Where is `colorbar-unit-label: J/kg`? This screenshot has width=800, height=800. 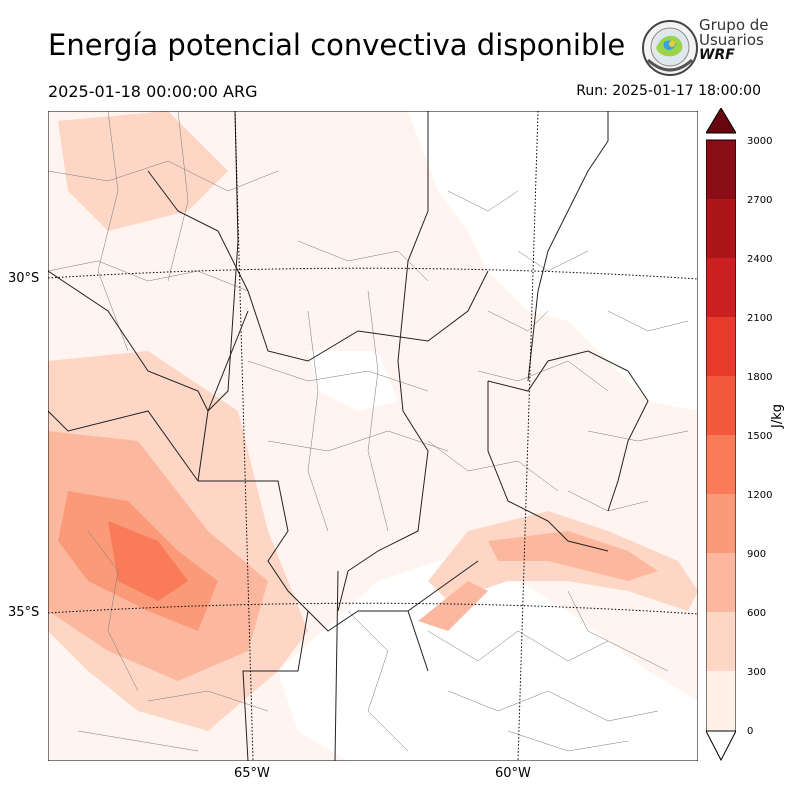
colorbar-unit-label: J/kg is located at coordinates (777, 416).